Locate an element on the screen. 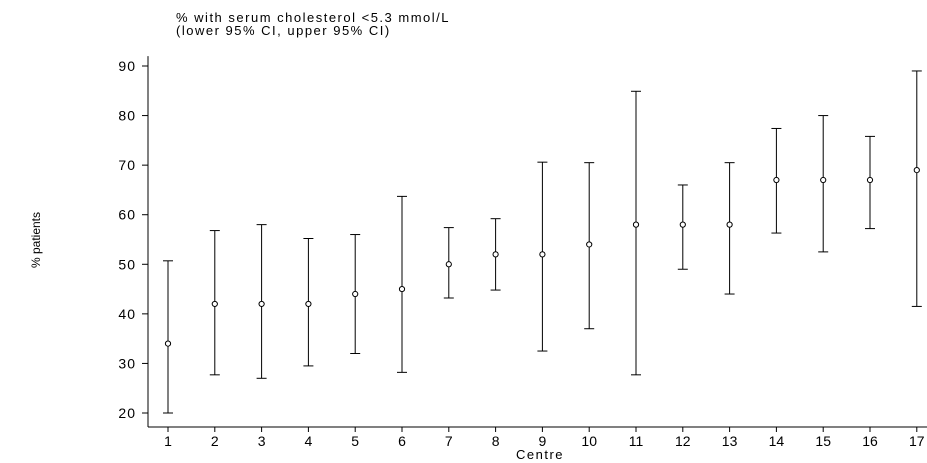 This screenshot has width=927, height=463. x-tick-label: 16 is located at coordinates (870, 441).